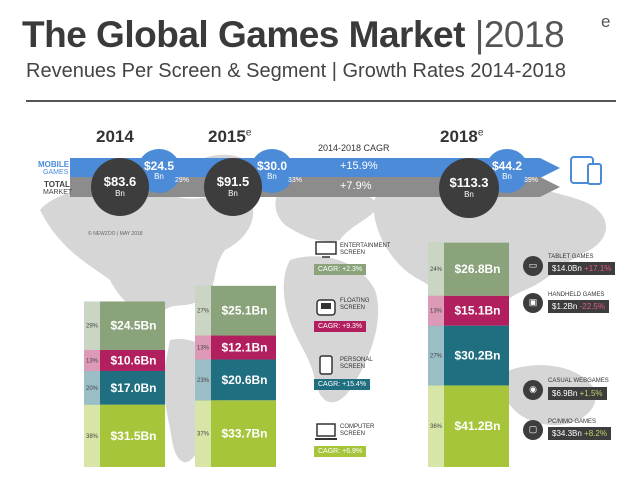  What do you see at coordinates (229, 137) in the screenshot?
I see `year-label-2015: 2015e` at bounding box center [229, 137].